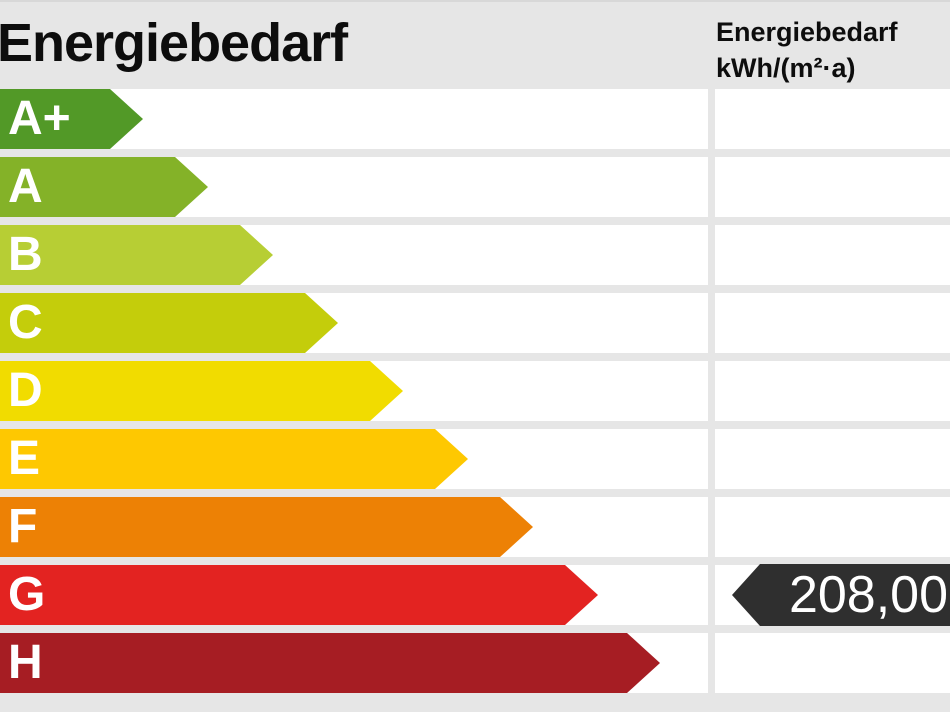 This screenshot has width=950, height=712. What do you see at coordinates (25, 254) in the screenshot?
I see `grade-letter: B` at bounding box center [25, 254].